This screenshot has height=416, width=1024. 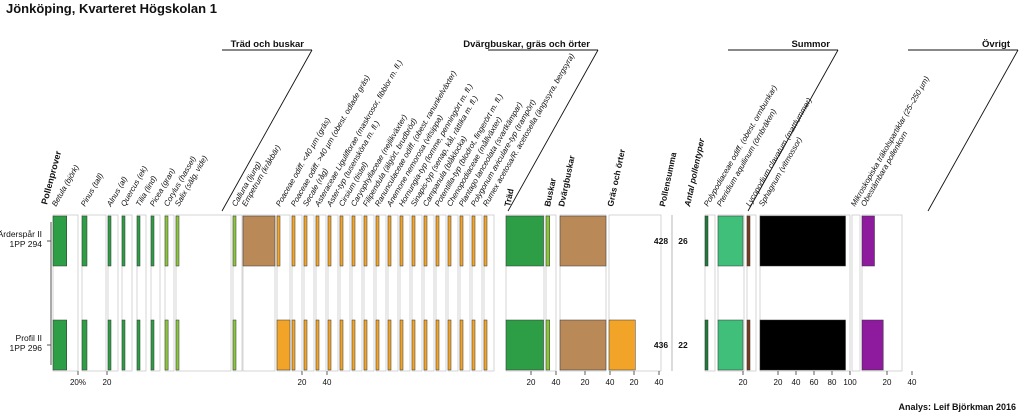 What do you see at coordinates (802, 241) in the screenshot?
I see `other-3-bar` at bounding box center [802, 241].